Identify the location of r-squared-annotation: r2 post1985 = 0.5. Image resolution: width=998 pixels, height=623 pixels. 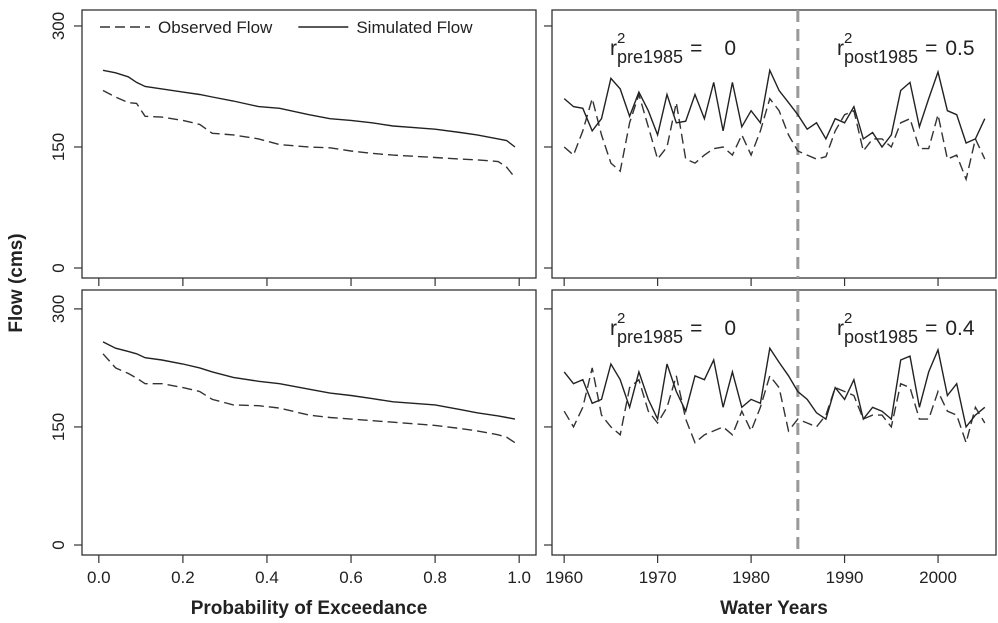
(906, 48).